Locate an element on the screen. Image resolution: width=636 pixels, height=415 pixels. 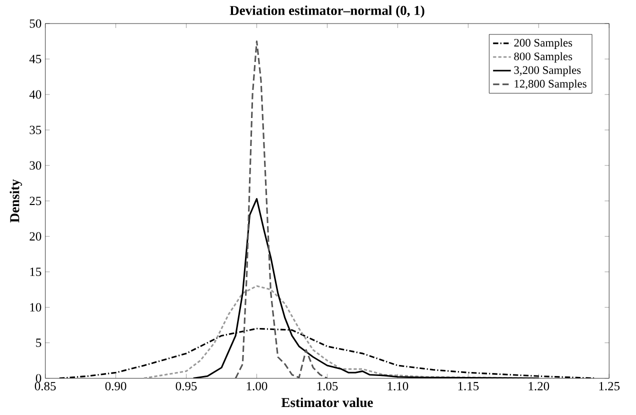
x-tick-label: 1.10 is located at coordinates (398, 386).